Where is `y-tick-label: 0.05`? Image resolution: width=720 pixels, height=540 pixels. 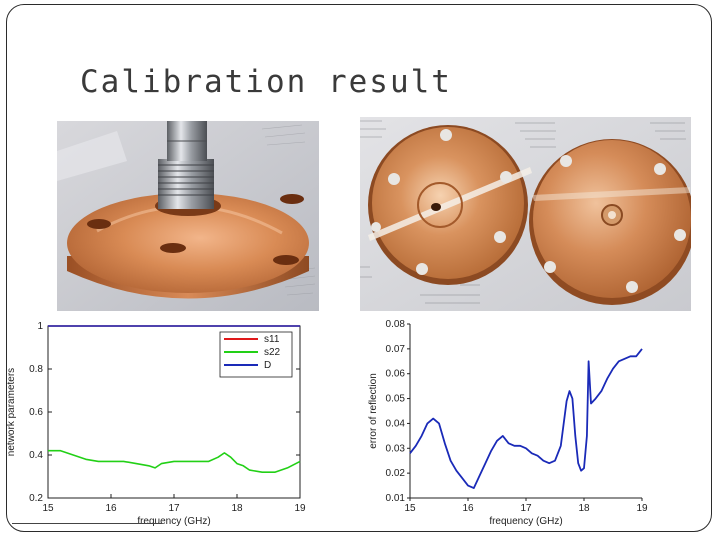
y-tick-label: 0.05 is located at coordinates (396, 399).